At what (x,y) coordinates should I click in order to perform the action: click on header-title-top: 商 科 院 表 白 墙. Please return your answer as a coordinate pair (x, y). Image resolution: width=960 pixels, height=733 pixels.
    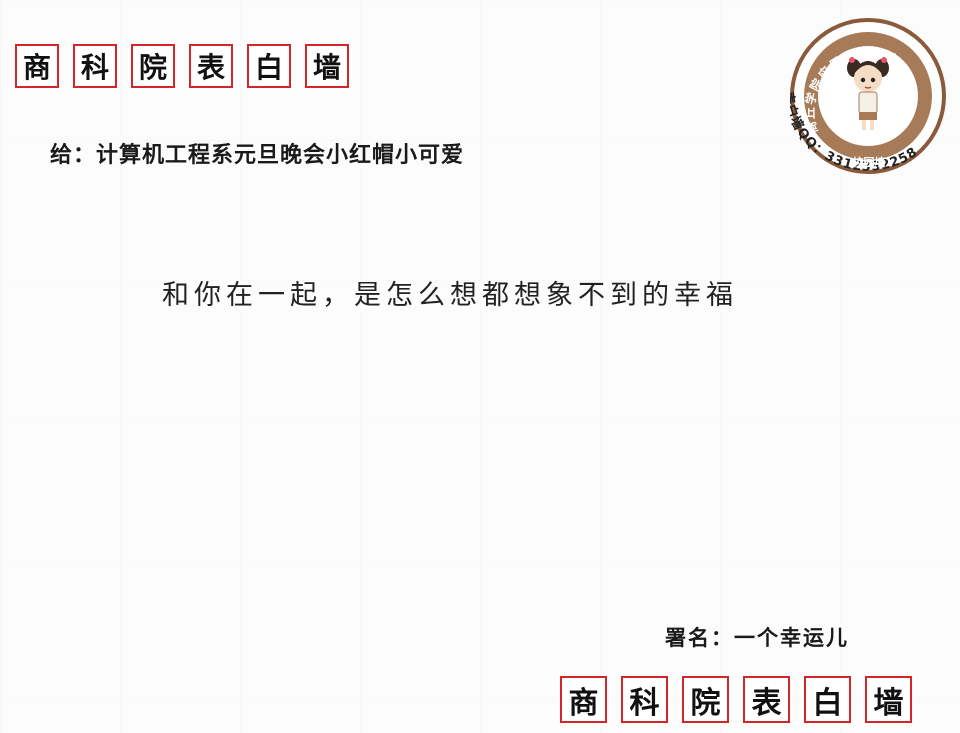
    Looking at the image, I should click on (182, 66).